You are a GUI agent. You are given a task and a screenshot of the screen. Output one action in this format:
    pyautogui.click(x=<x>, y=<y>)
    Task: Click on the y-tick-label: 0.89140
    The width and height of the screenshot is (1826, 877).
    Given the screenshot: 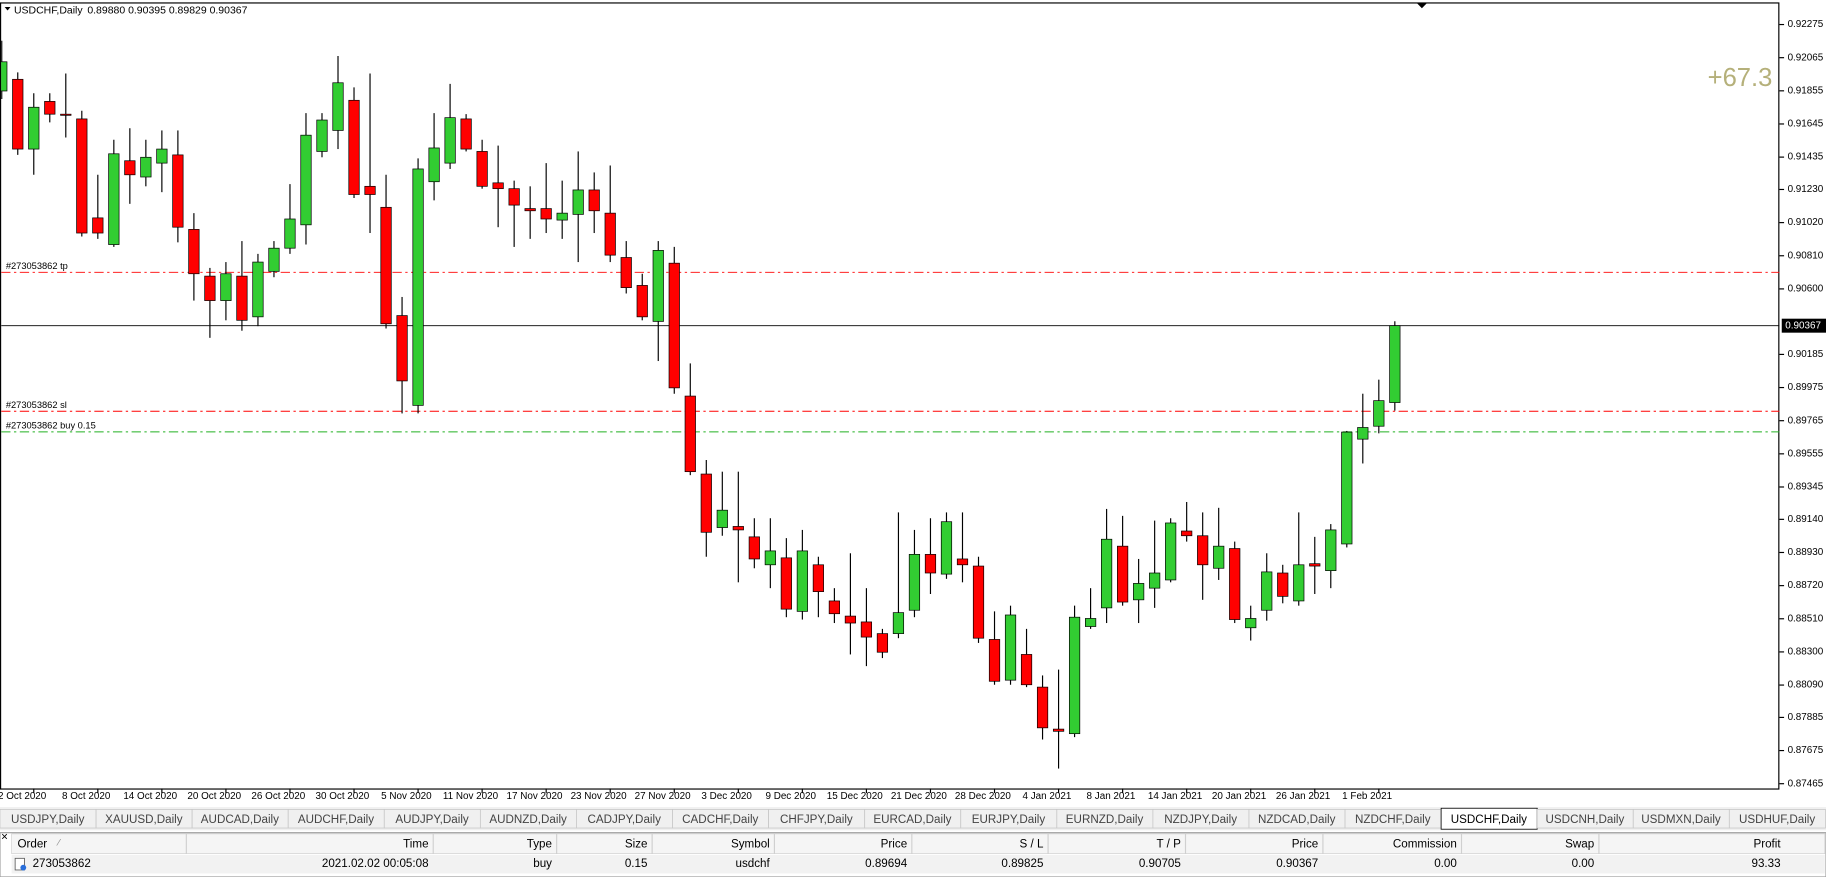 What is the action you would take?
    pyautogui.click(x=1806, y=519)
    